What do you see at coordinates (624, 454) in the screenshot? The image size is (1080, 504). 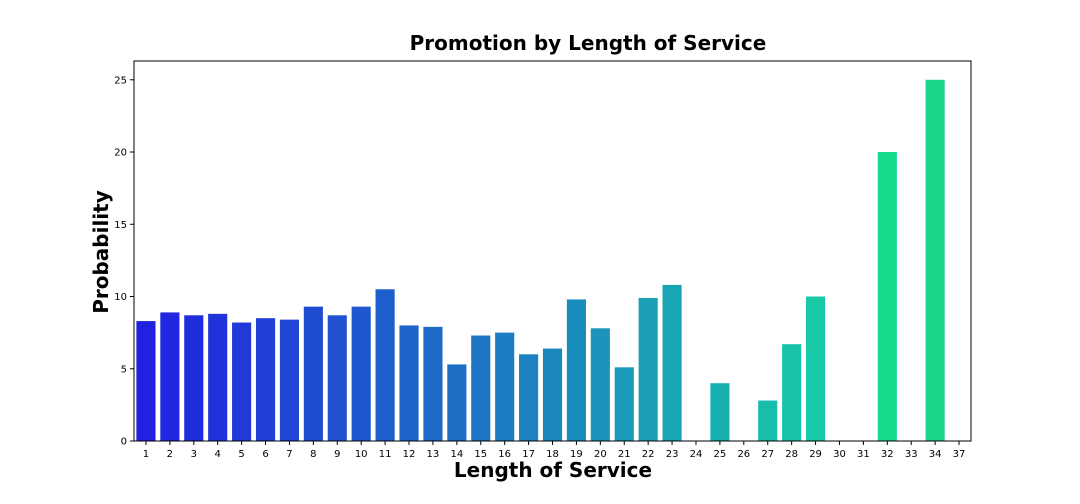 I see `x-tick-label-21: 21` at bounding box center [624, 454].